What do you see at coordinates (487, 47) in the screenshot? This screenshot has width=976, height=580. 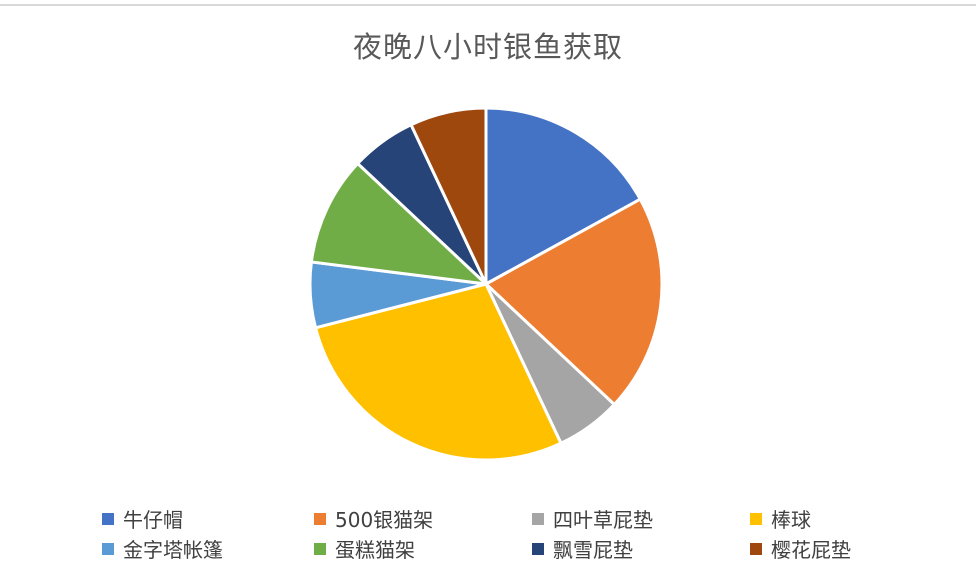 I see `chart-title: 夜晚八小时银鱼获取` at bounding box center [487, 47].